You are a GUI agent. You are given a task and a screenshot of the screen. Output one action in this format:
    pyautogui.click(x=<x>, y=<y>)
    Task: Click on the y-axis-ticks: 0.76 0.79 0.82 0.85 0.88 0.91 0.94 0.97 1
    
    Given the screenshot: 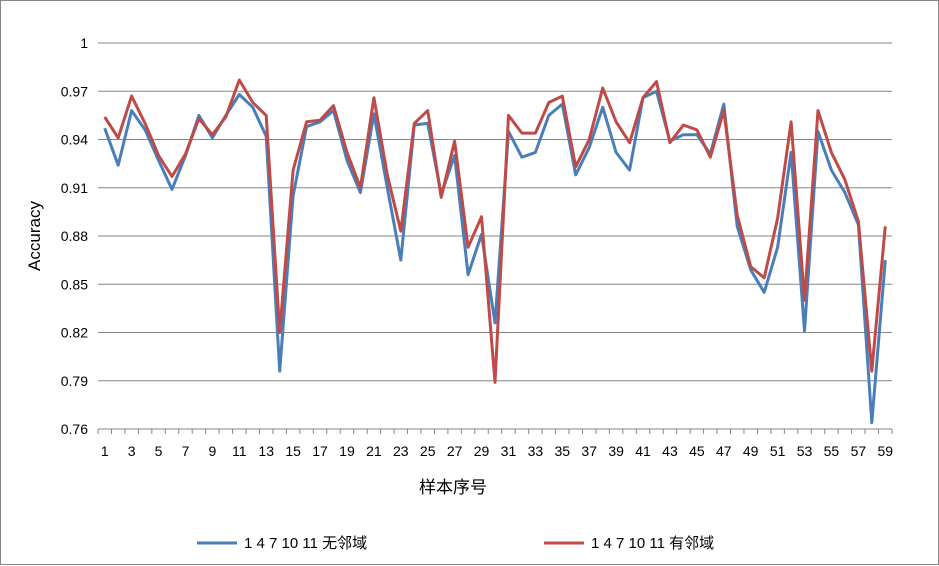 What is the action you would take?
    pyautogui.click(x=74, y=236)
    